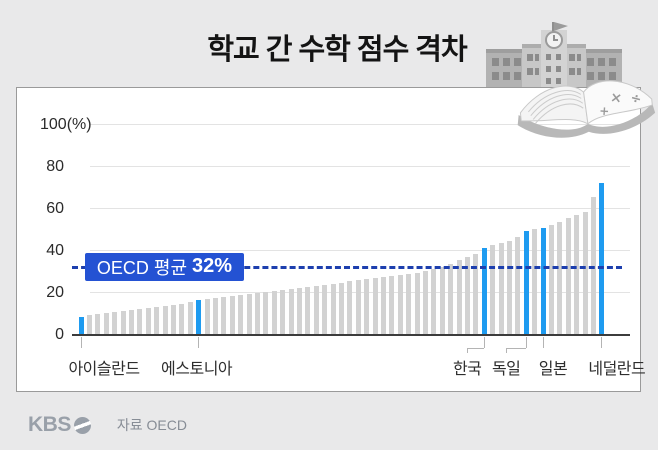 The height and width of the screenshot is (450, 658). I want to click on country-label-한국: 한국, so click(467, 369).